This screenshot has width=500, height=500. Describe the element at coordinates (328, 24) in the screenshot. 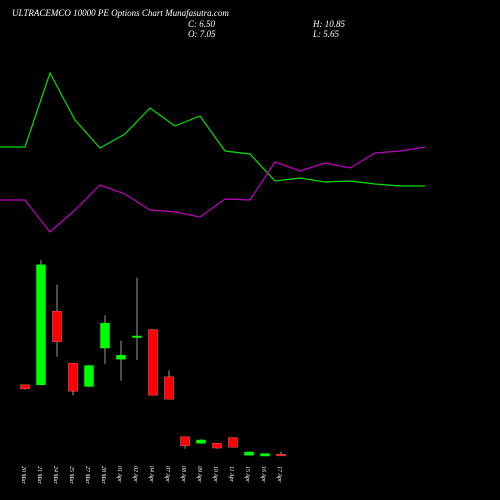

I see `info-high: H: 10.85` at that location.